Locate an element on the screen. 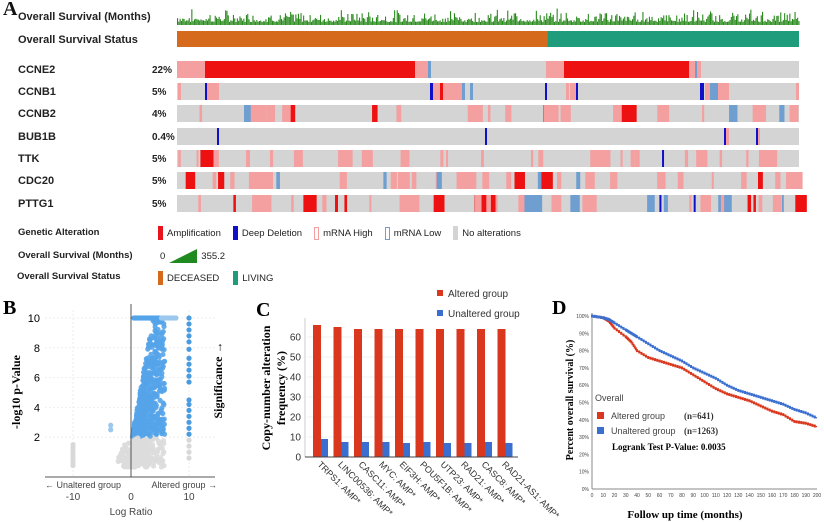 This screenshot has height=522, width=824. x-tick-label: 180 is located at coordinates (794, 496).